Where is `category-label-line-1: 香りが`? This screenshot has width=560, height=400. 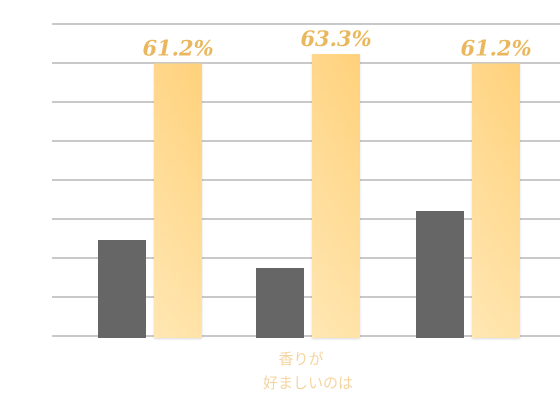
category-label-line-1: 香りが is located at coordinates (300, 359).